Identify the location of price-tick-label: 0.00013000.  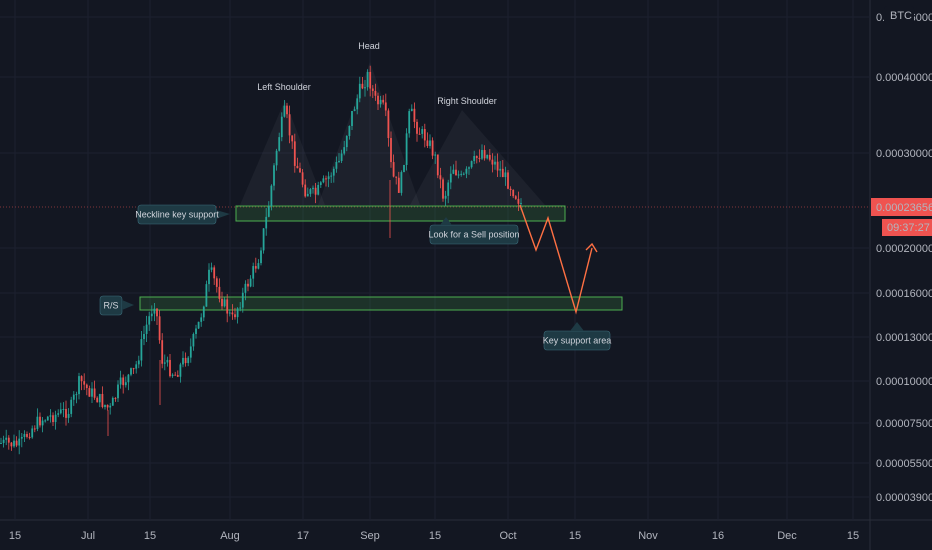
(904, 338).